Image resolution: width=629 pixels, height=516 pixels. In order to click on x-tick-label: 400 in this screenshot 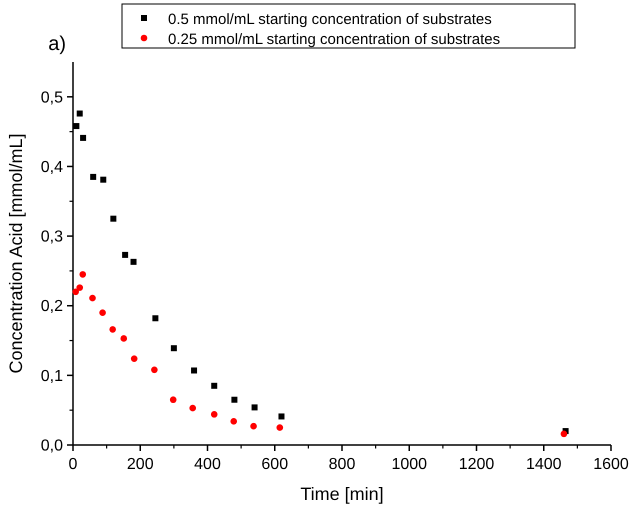, I will do `click(207, 464)`.